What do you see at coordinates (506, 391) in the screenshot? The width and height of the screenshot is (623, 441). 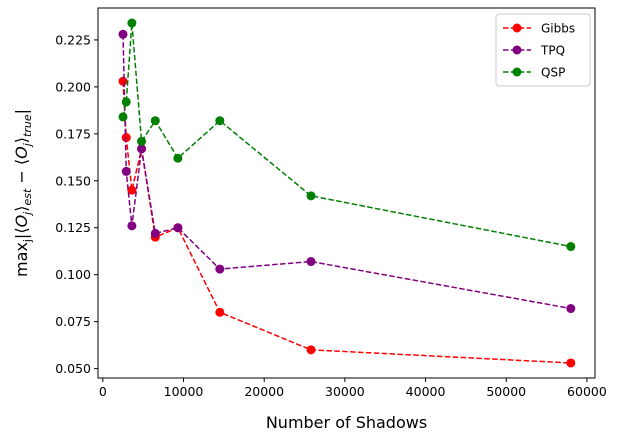 I see `x-tick-label: 50000` at bounding box center [506, 391].